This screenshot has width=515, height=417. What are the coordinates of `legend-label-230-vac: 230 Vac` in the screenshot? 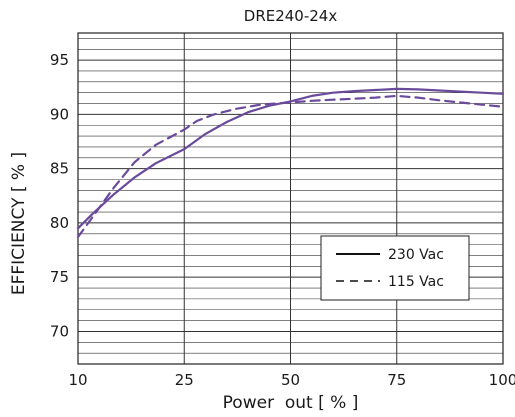 It's located at (416, 255).